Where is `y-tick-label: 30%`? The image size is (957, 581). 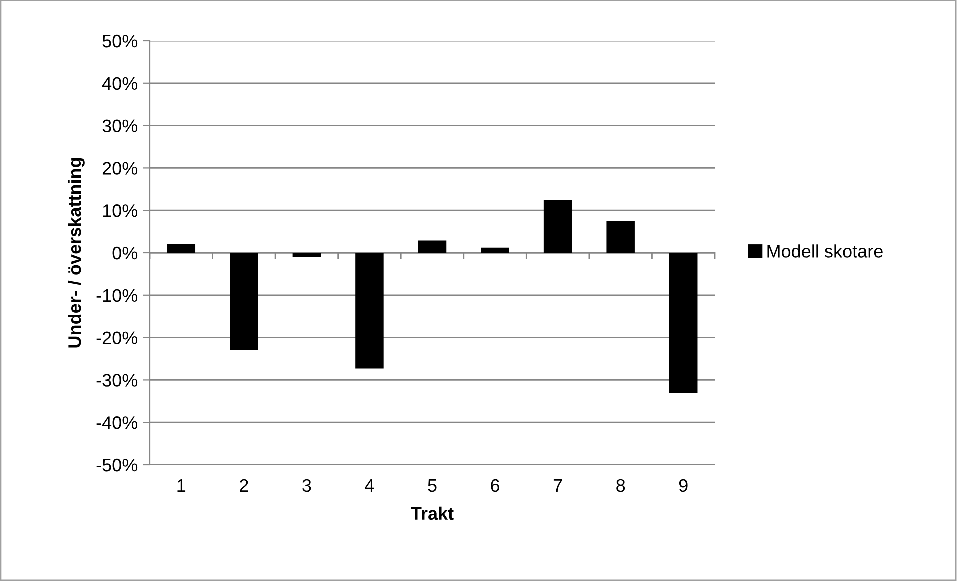
y-tick-label: 30% is located at coordinates (120, 126).